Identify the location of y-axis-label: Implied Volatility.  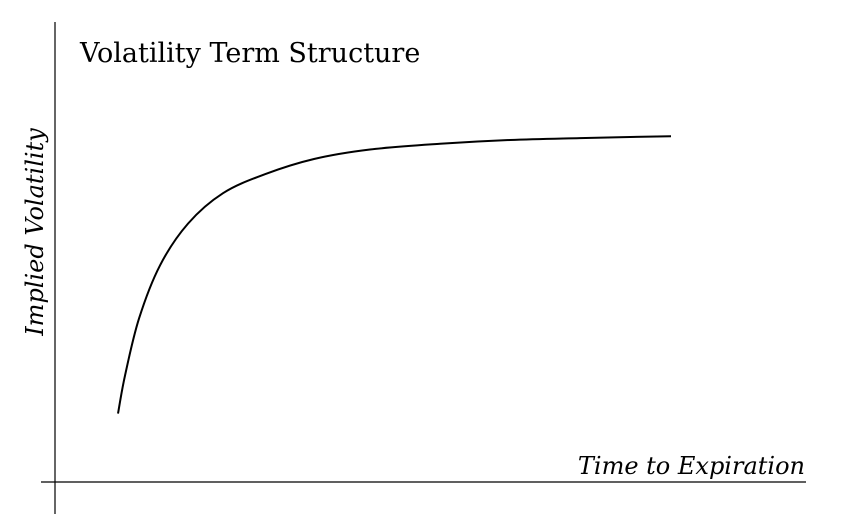
(35, 232).